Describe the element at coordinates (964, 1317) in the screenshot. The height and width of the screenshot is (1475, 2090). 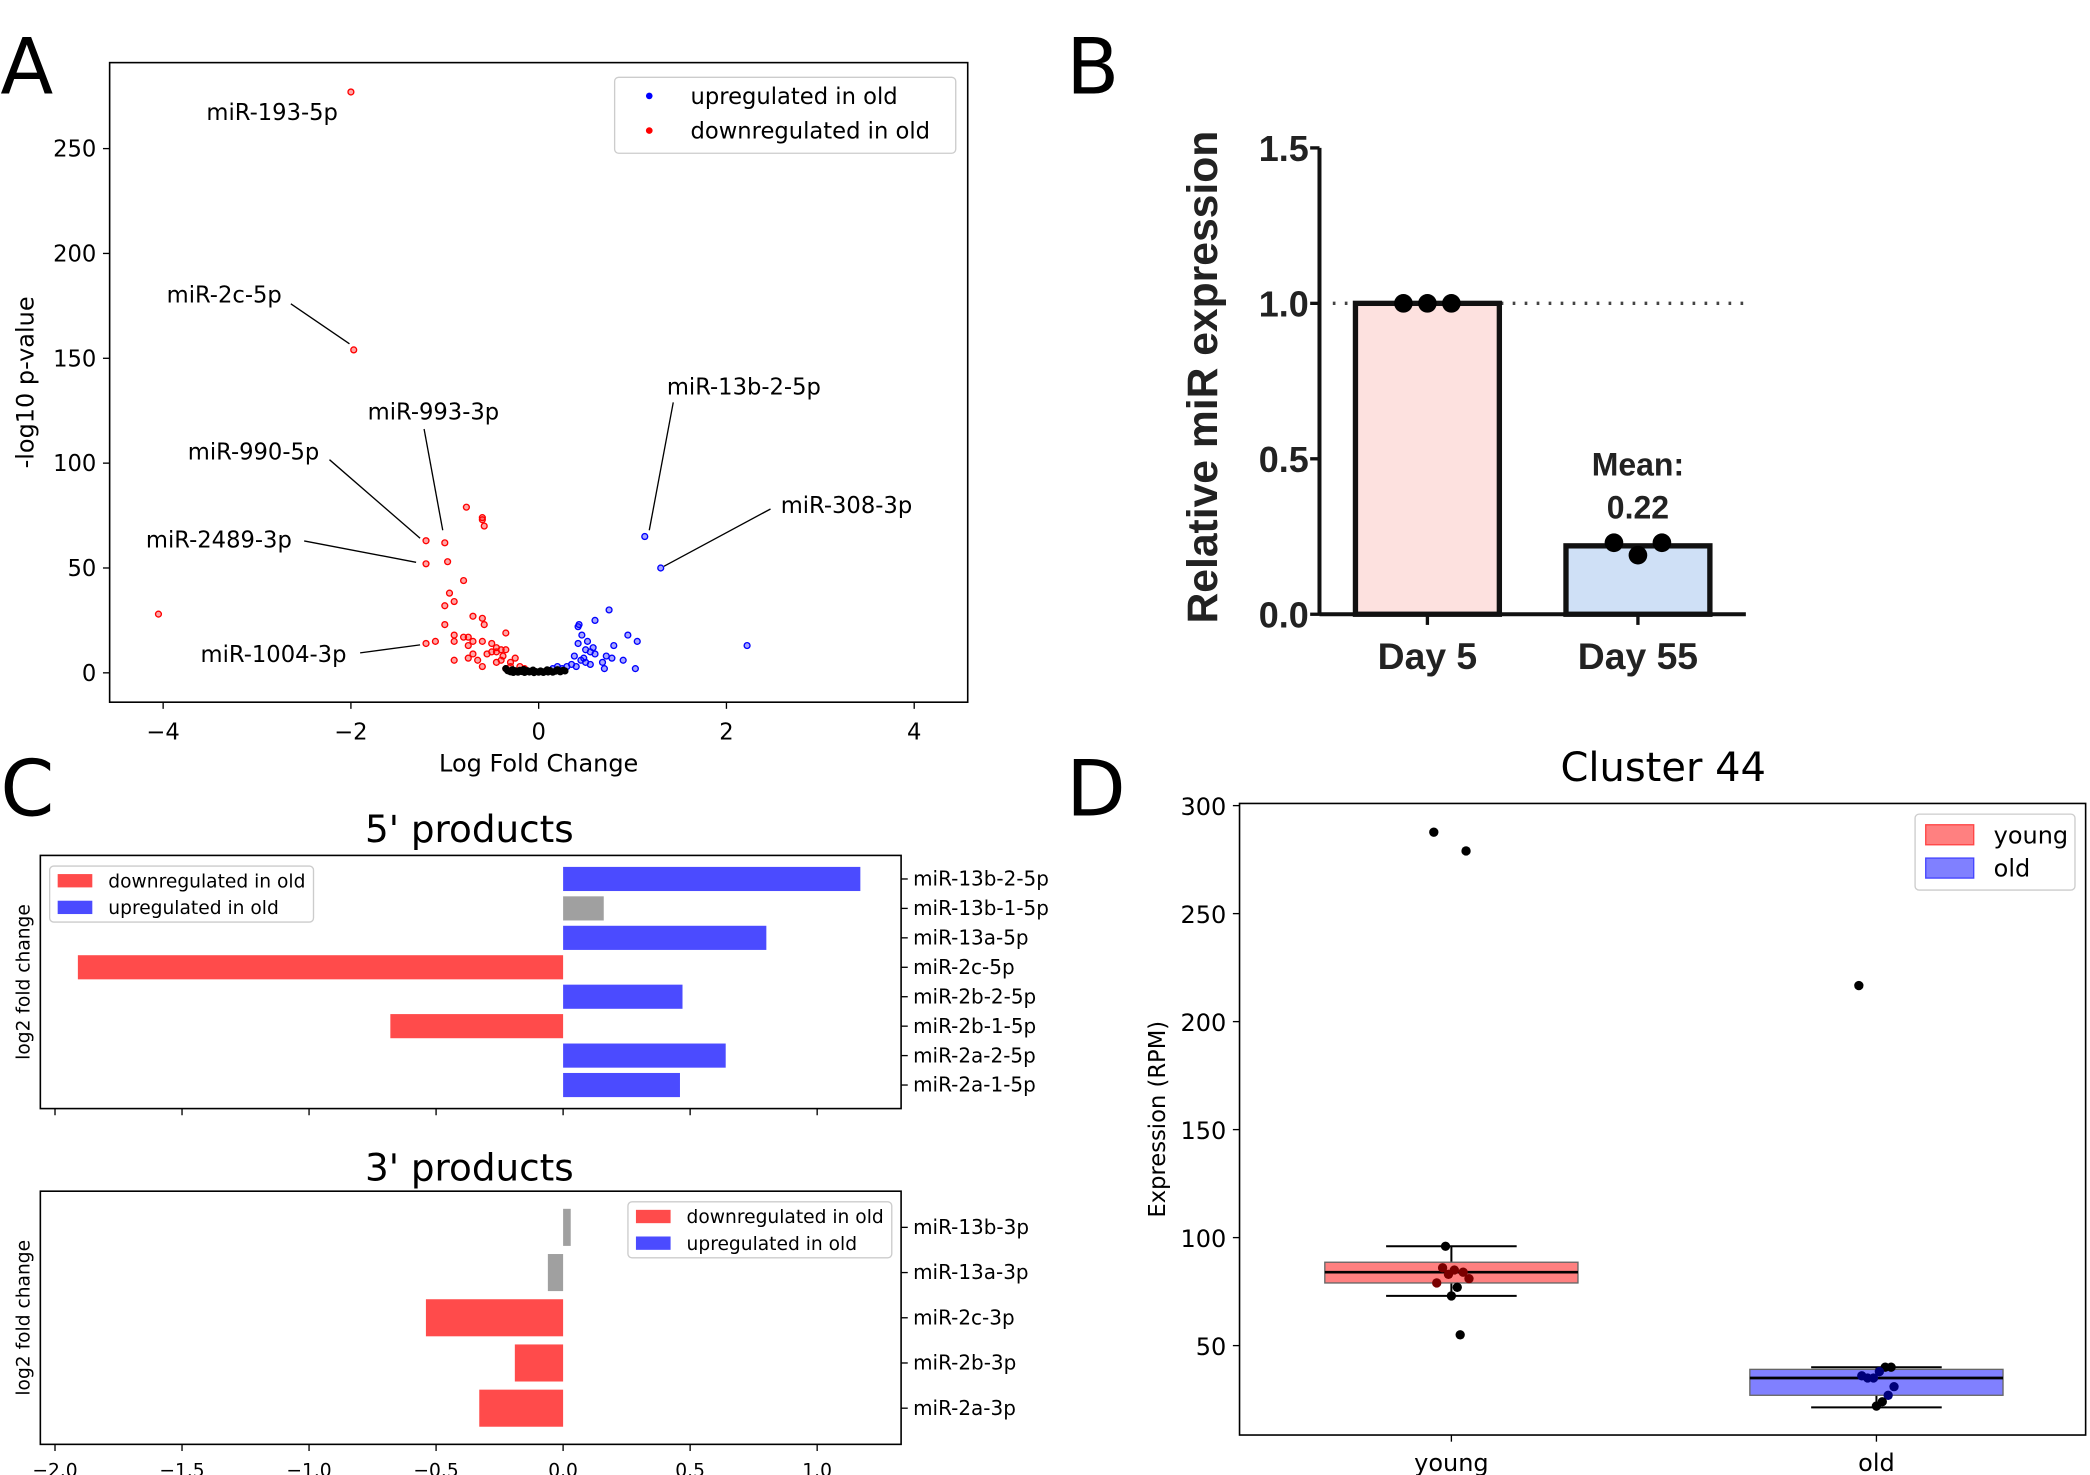
I see `category-label: miR-2c-3p` at that location.